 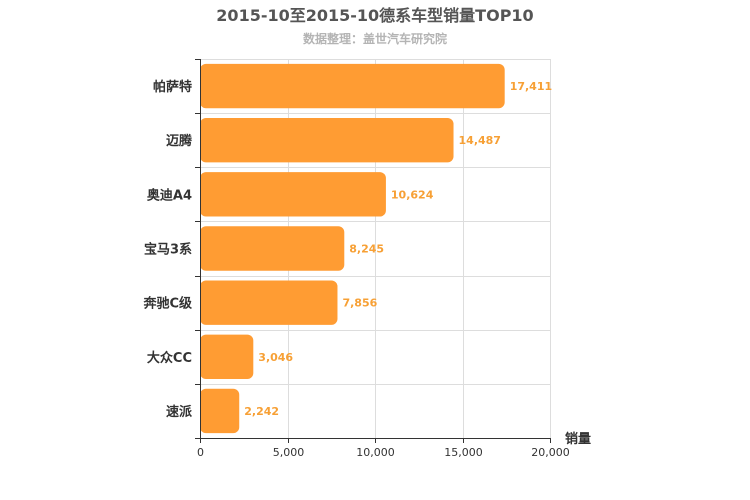 I want to click on chart-title: 2015-10至2015-10德系车型销量TOP10, so click(x=374, y=15).